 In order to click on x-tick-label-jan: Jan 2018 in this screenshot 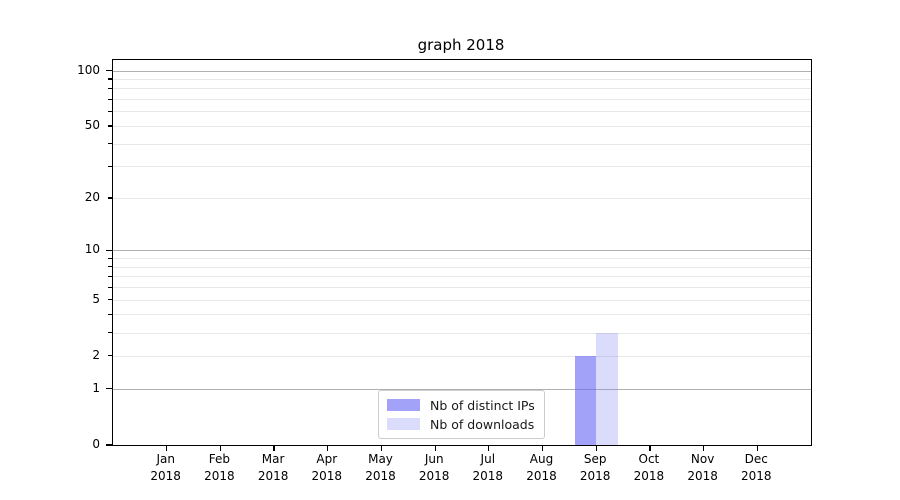, I will do `click(165, 467)`.